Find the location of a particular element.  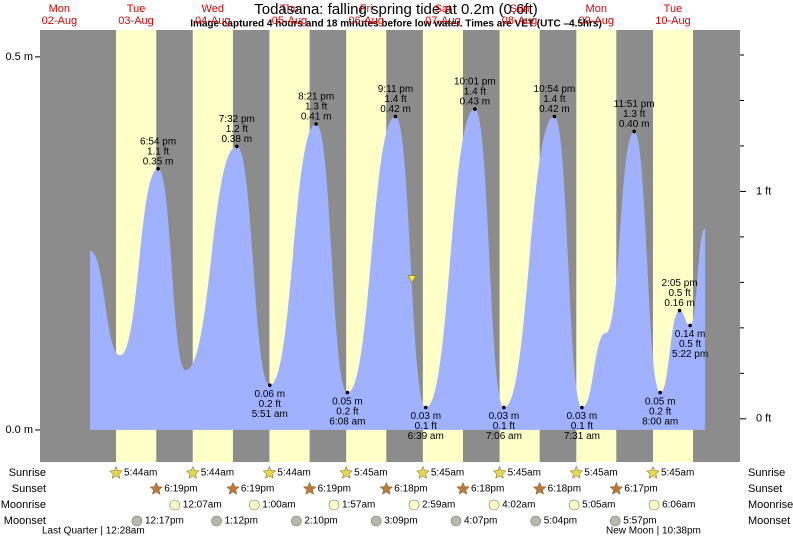

tide-label: 2:05 pm is located at coordinates (680, 283).